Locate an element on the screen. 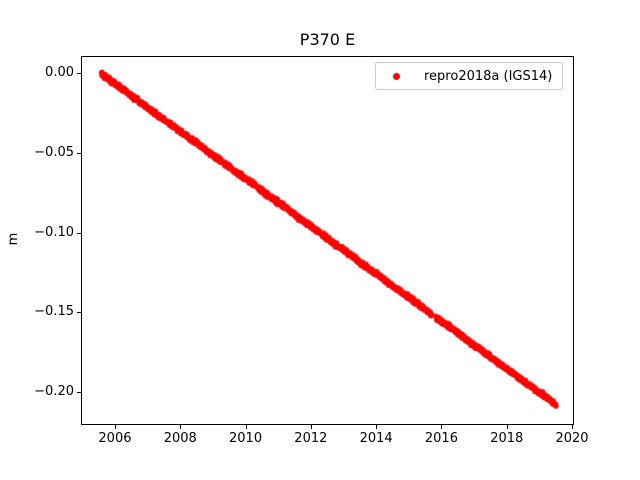 The height and width of the screenshot is (480, 640). x-tick-label: 2016 is located at coordinates (441, 438).